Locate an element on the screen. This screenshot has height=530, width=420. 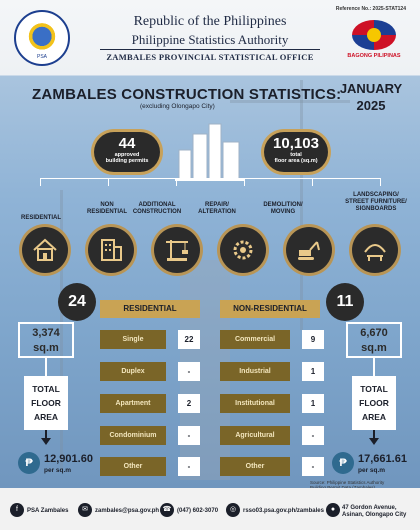
category-residential: RESIDENTIAL is located at coordinates (40, 218).